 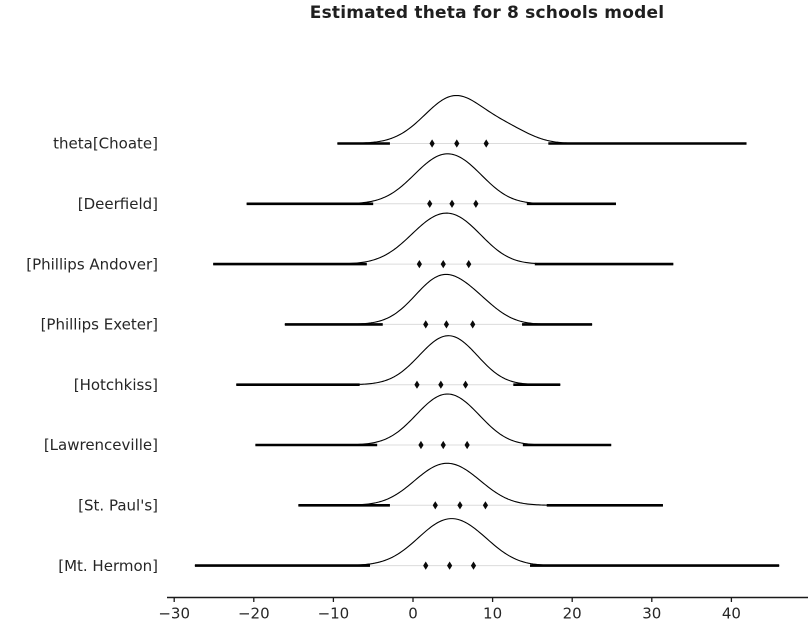 I want to click on y-axis-label: [Mt. Hermon], so click(x=108, y=566).